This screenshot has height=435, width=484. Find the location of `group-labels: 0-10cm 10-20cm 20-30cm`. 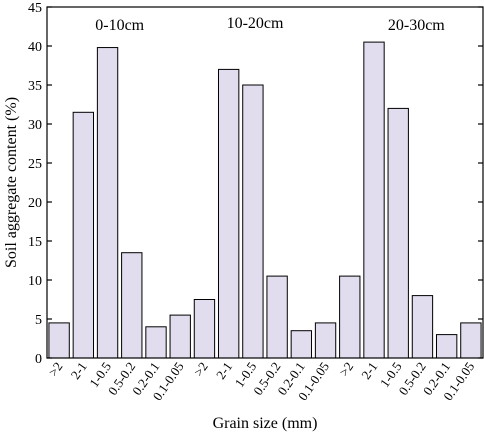

group-labels: 0-10cm 10-20cm 20-30cm is located at coordinates (270, 24).